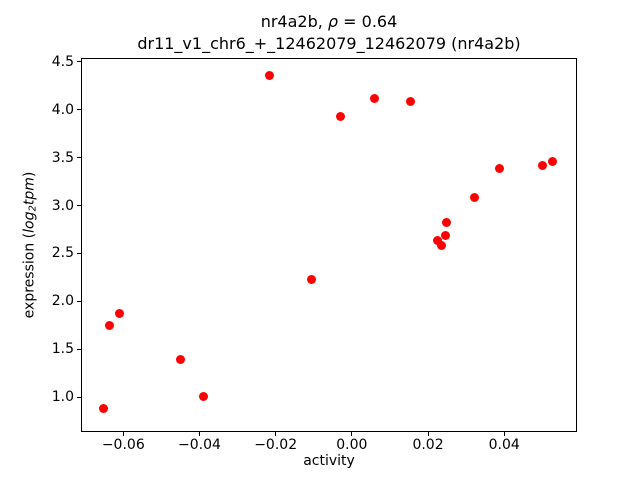 Image resolution: width=640 pixels, height=480 pixels. I want to click on chart-title-gene: nr4a2b,, so click(294, 21).